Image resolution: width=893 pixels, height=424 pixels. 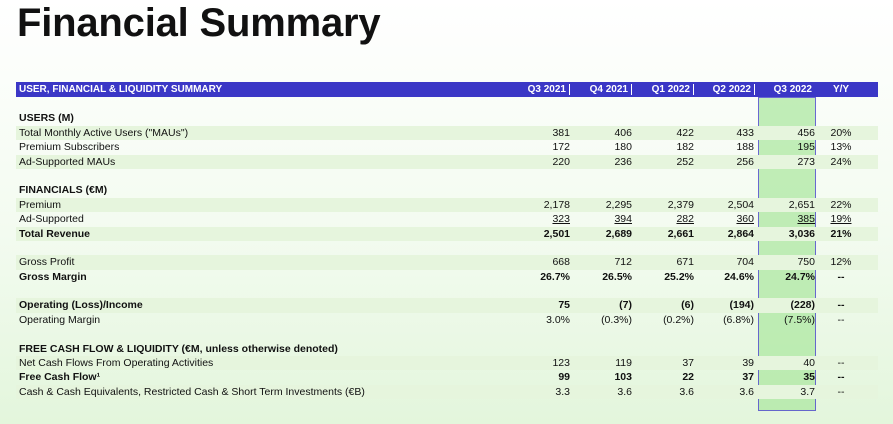 I want to click on cell: 256, so click(x=745, y=161).